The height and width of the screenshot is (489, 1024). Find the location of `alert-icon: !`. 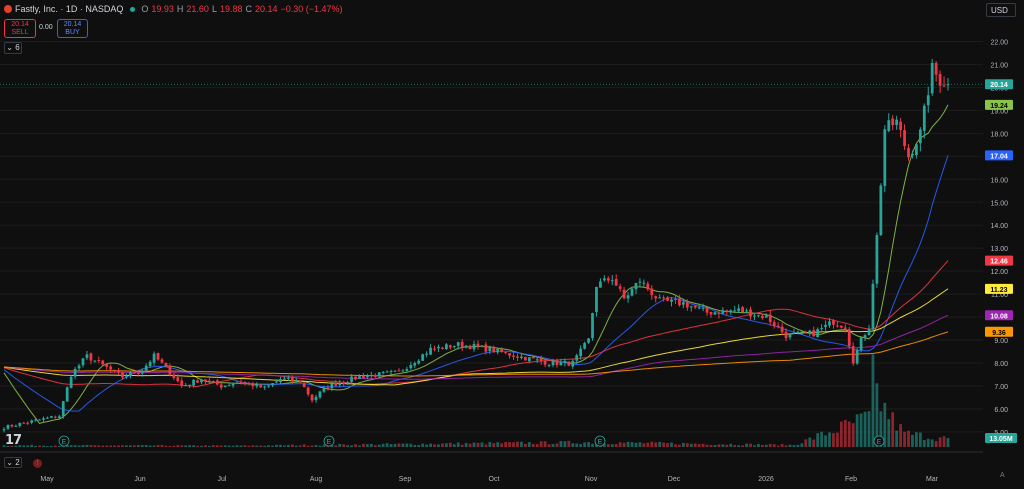

alert-icon: ! is located at coordinates (37, 463).